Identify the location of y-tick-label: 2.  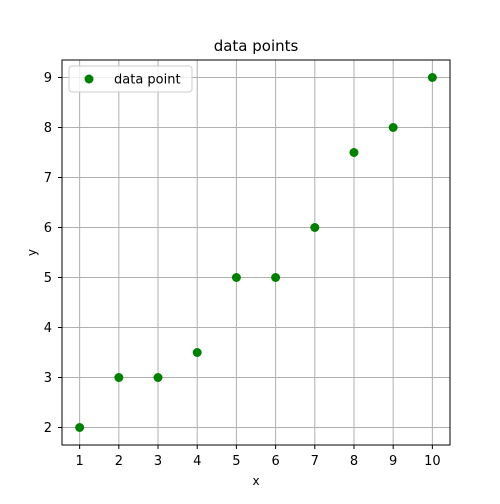
(48, 428).